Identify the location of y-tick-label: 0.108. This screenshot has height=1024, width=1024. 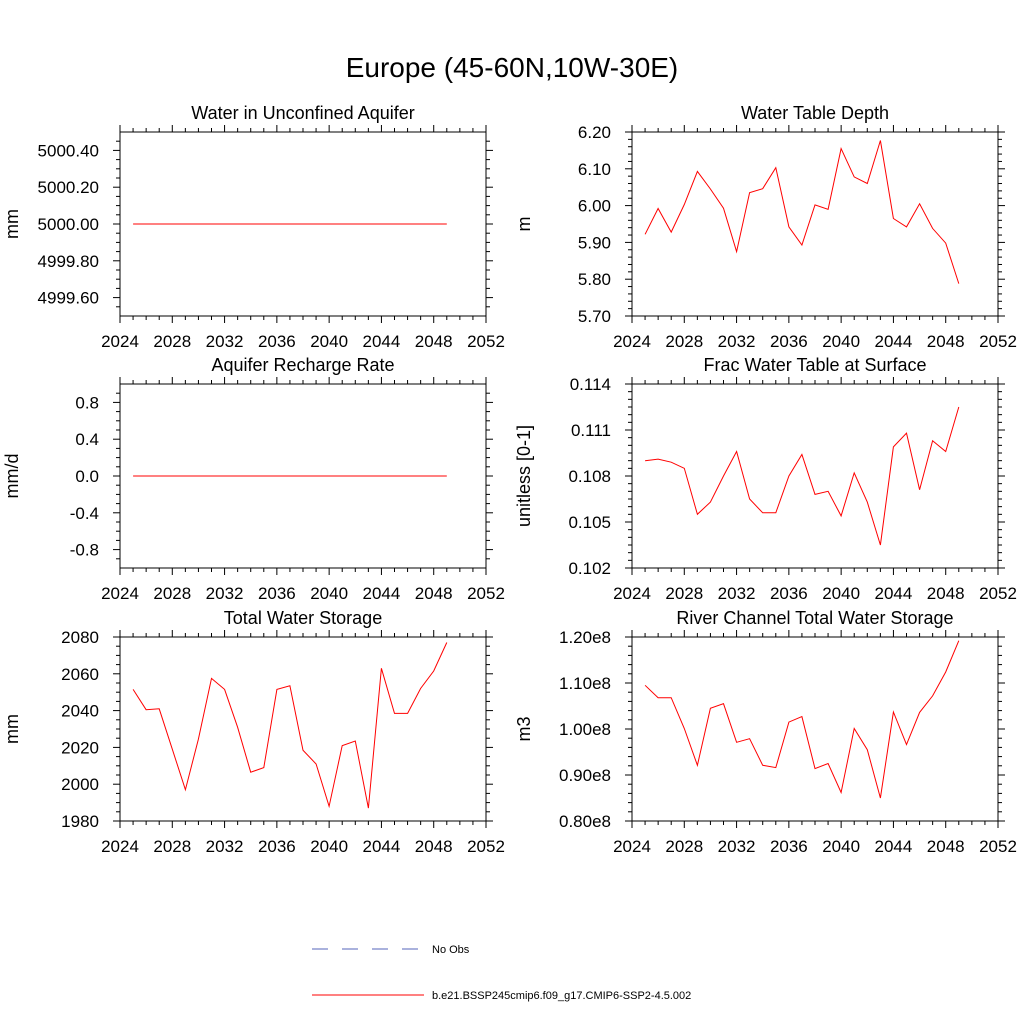
(589, 476).